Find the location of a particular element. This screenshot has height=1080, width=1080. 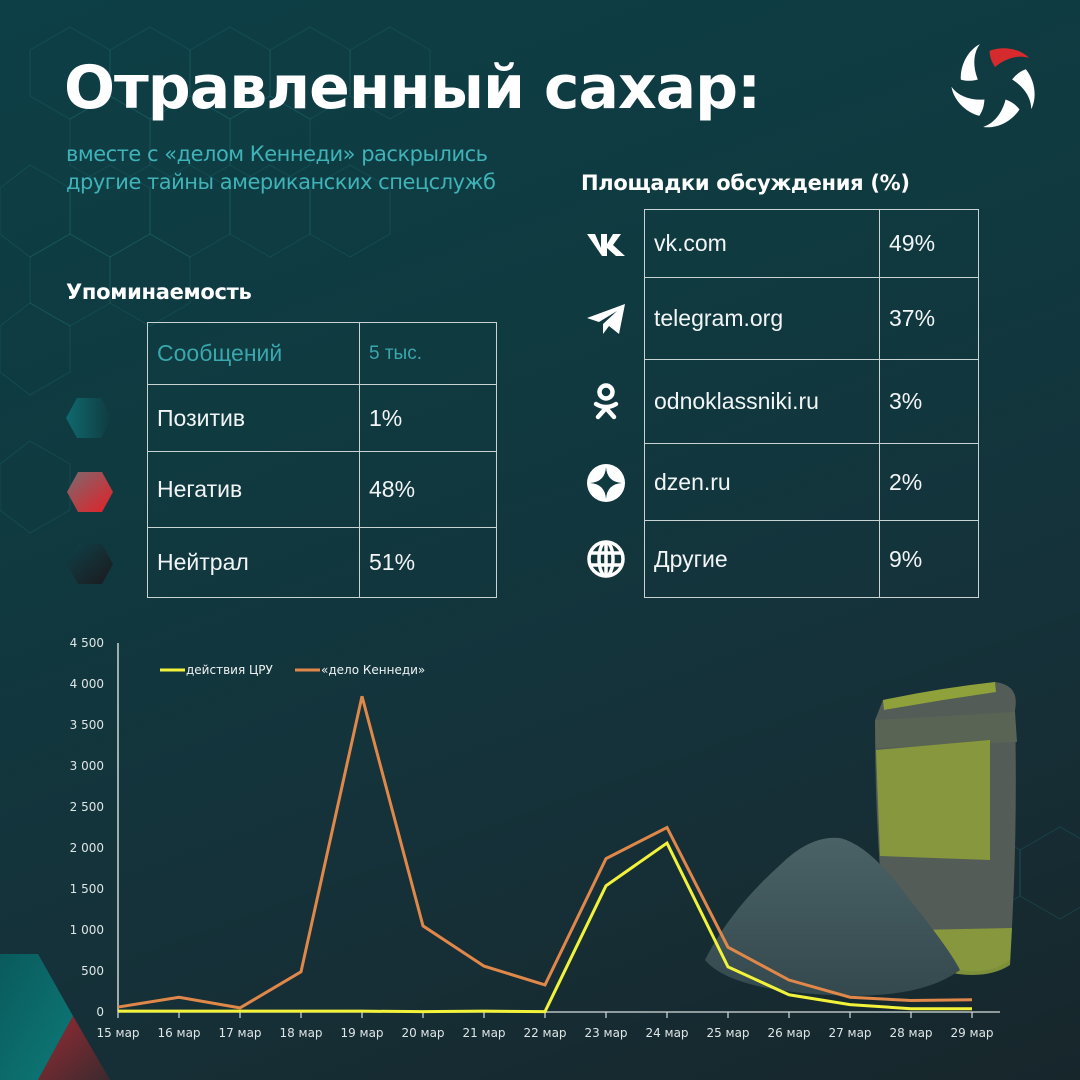

x-tick-label: 15 мар is located at coordinates (117, 1033).